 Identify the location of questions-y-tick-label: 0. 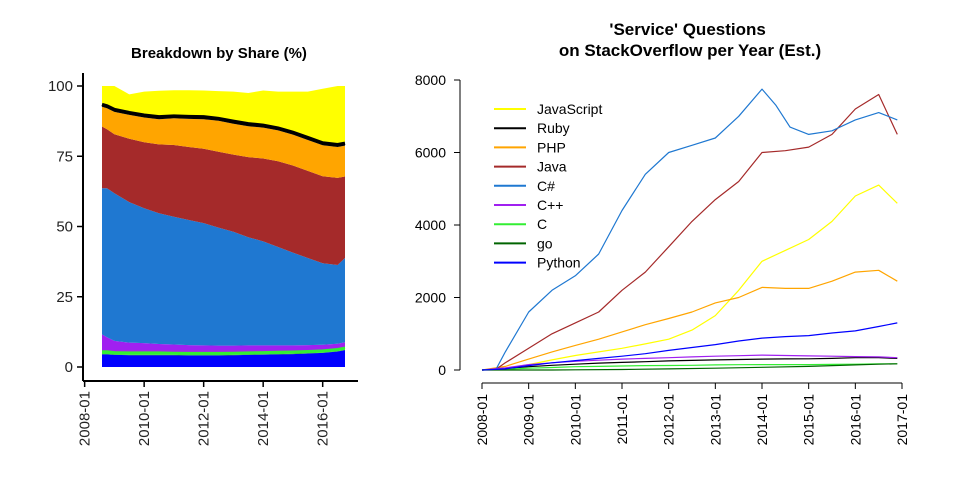
(442, 370).